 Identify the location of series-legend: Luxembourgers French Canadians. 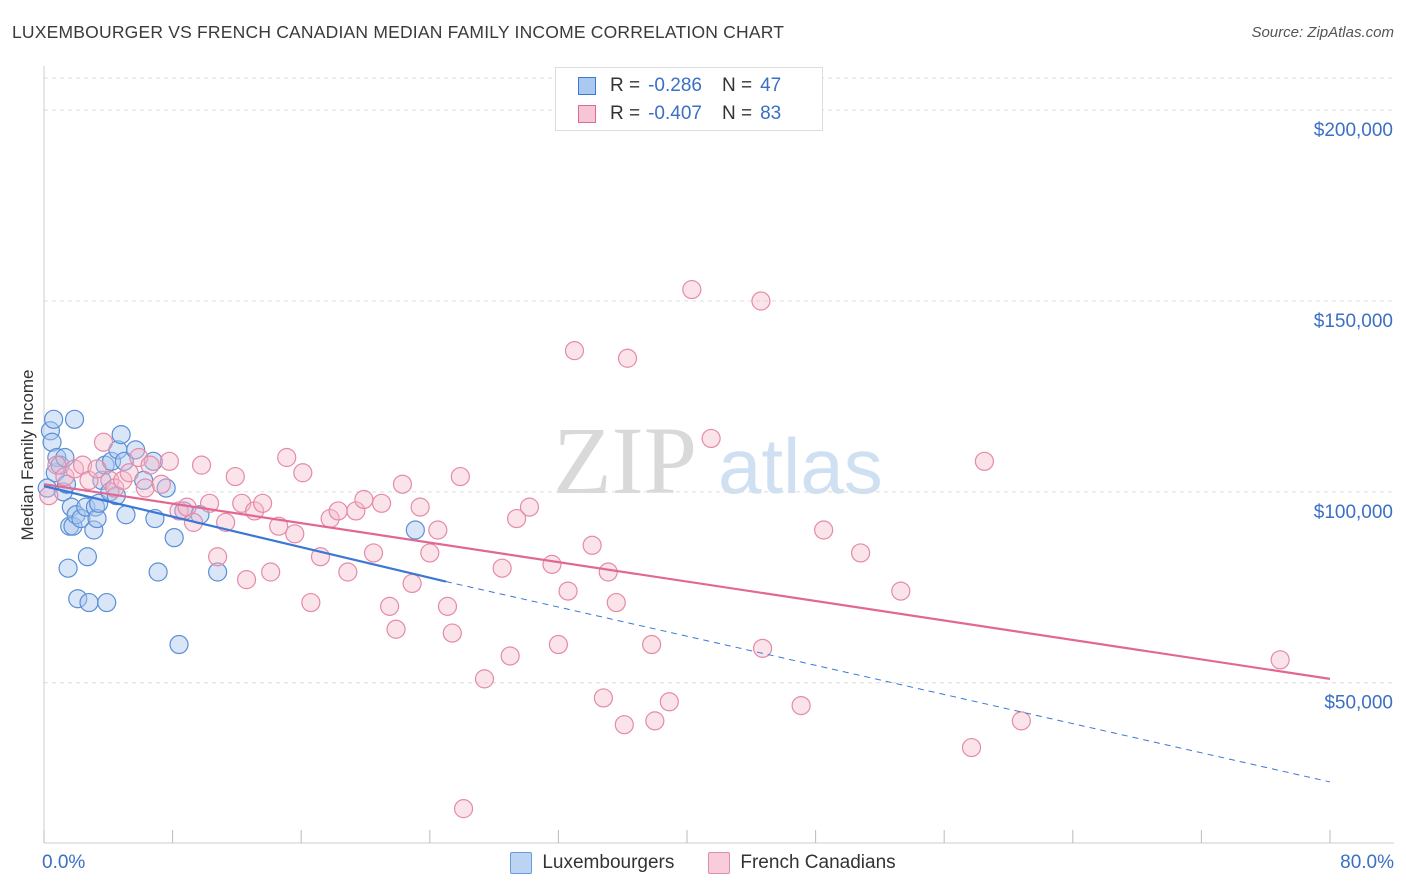
(703, 863).